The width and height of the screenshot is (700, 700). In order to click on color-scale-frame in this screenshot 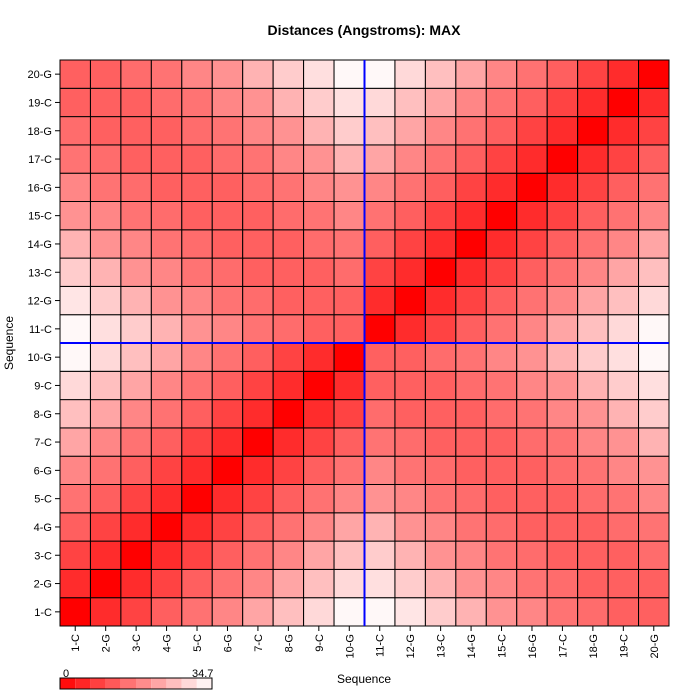, I will do `click(136, 683)`.